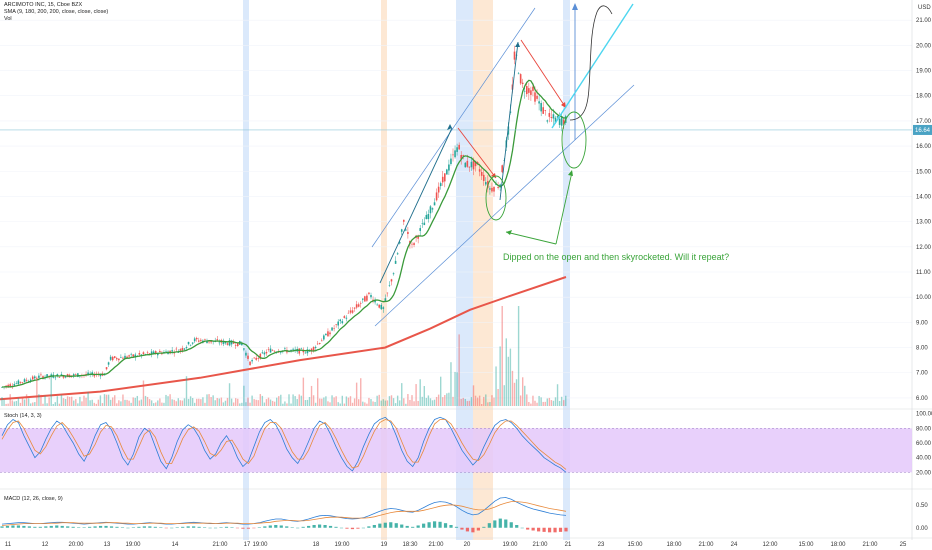 This screenshot has height=550, width=932. Describe the element at coordinates (436, 545) in the screenshot. I see `time-tick-label: 21:00` at that location.